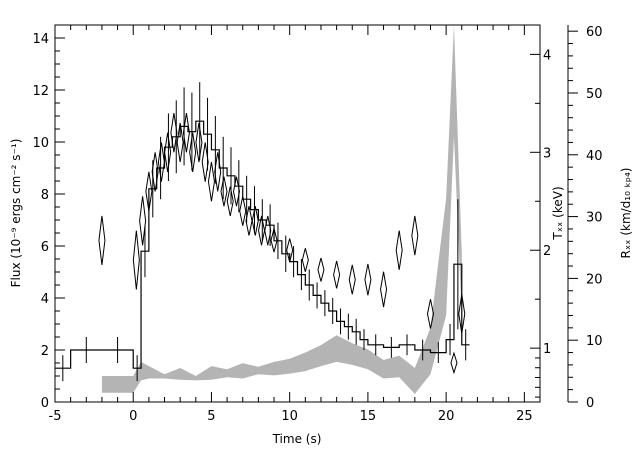 This screenshot has width=640, height=457. What do you see at coordinates (16, 213) in the screenshot?
I see `flux-axis-title: Flux (10⁻⁹ ergs cm⁻² s⁻¹)` at bounding box center [16, 213].